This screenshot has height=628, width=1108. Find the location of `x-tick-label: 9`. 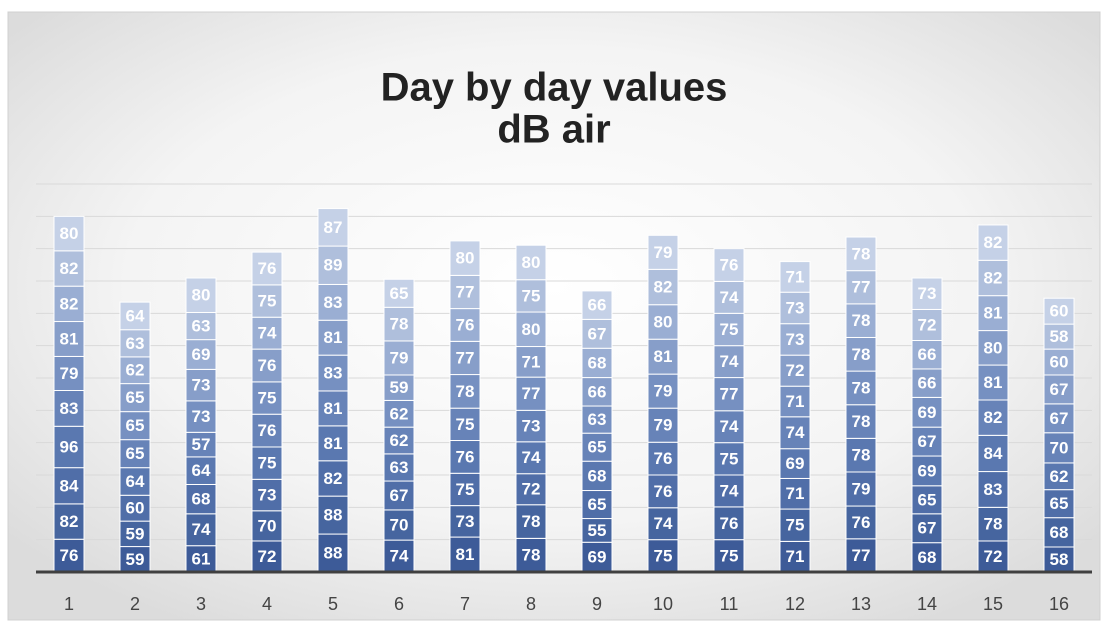

x-tick-label: 9 is located at coordinates (597, 604).